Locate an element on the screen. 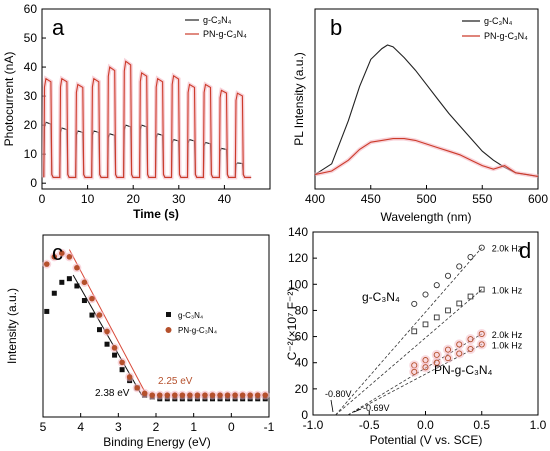 This screenshot has width=550, height=451. panel-b-ylabel: PL Intensity (a.u.) is located at coordinates (299, 99).